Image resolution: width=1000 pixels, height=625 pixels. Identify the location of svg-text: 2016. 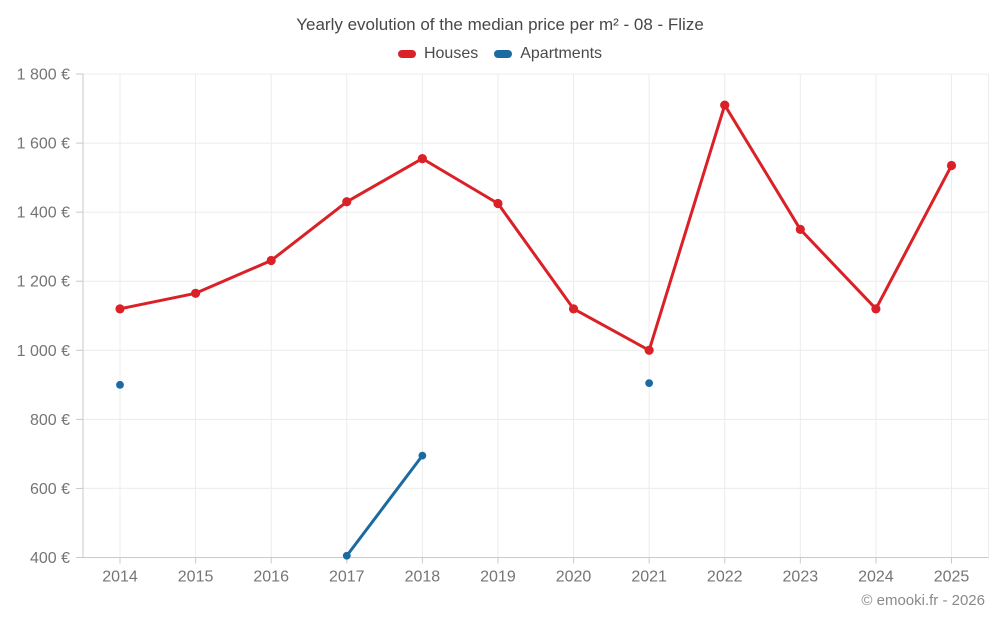
(271, 577).